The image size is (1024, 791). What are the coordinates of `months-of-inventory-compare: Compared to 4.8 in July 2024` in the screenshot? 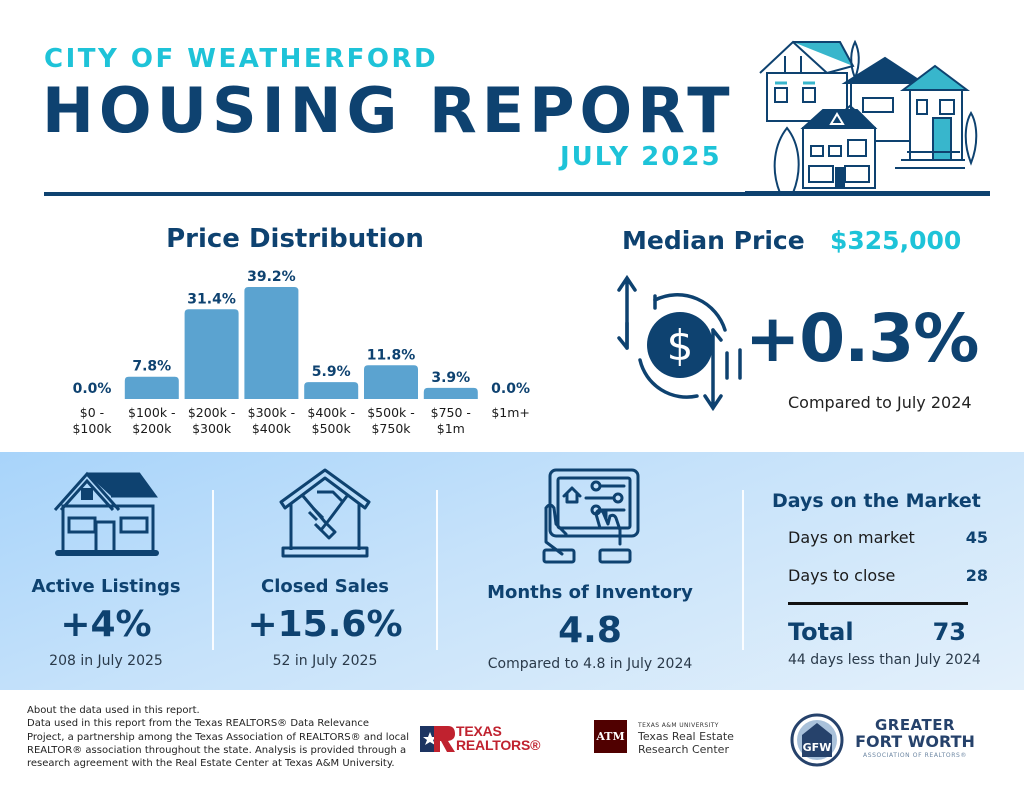 It's located at (590, 664).